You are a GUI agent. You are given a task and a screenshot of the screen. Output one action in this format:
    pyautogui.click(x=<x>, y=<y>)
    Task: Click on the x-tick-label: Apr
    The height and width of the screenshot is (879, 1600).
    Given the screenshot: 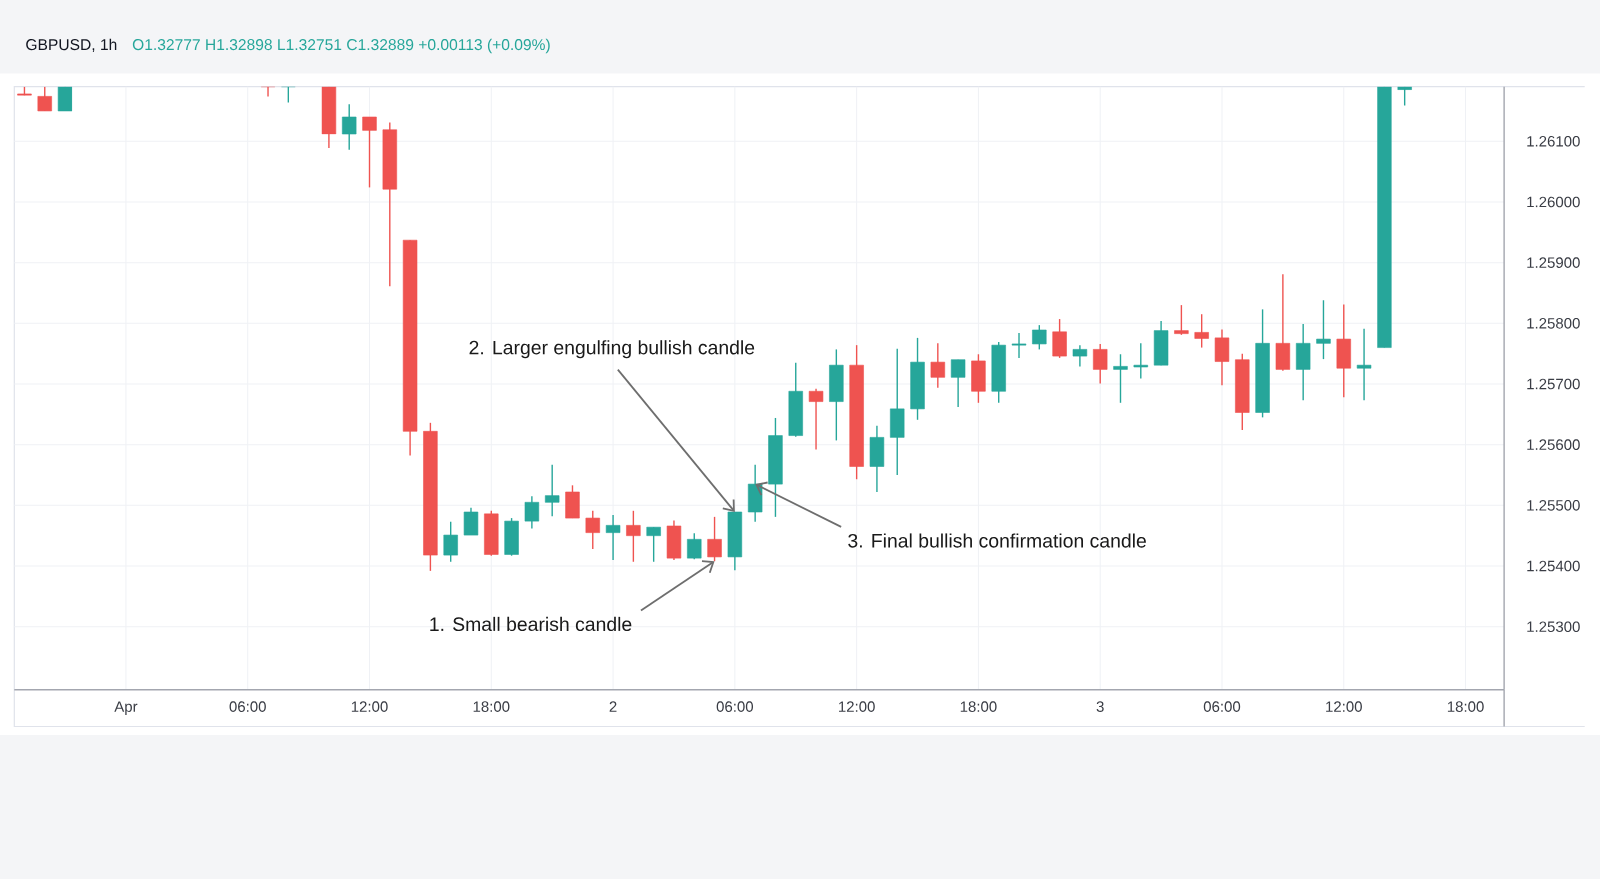 What is the action you would take?
    pyautogui.click(x=126, y=708)
    